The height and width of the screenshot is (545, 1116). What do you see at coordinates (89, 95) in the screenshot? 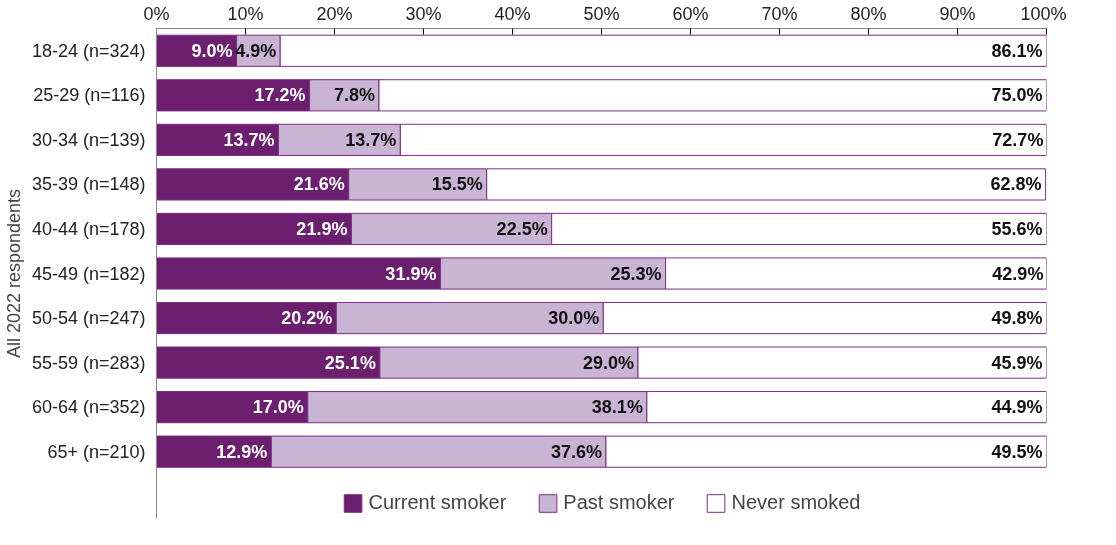
I see `y-tick-label: 25-29 (n=116)` at bounding box center [89, 95].